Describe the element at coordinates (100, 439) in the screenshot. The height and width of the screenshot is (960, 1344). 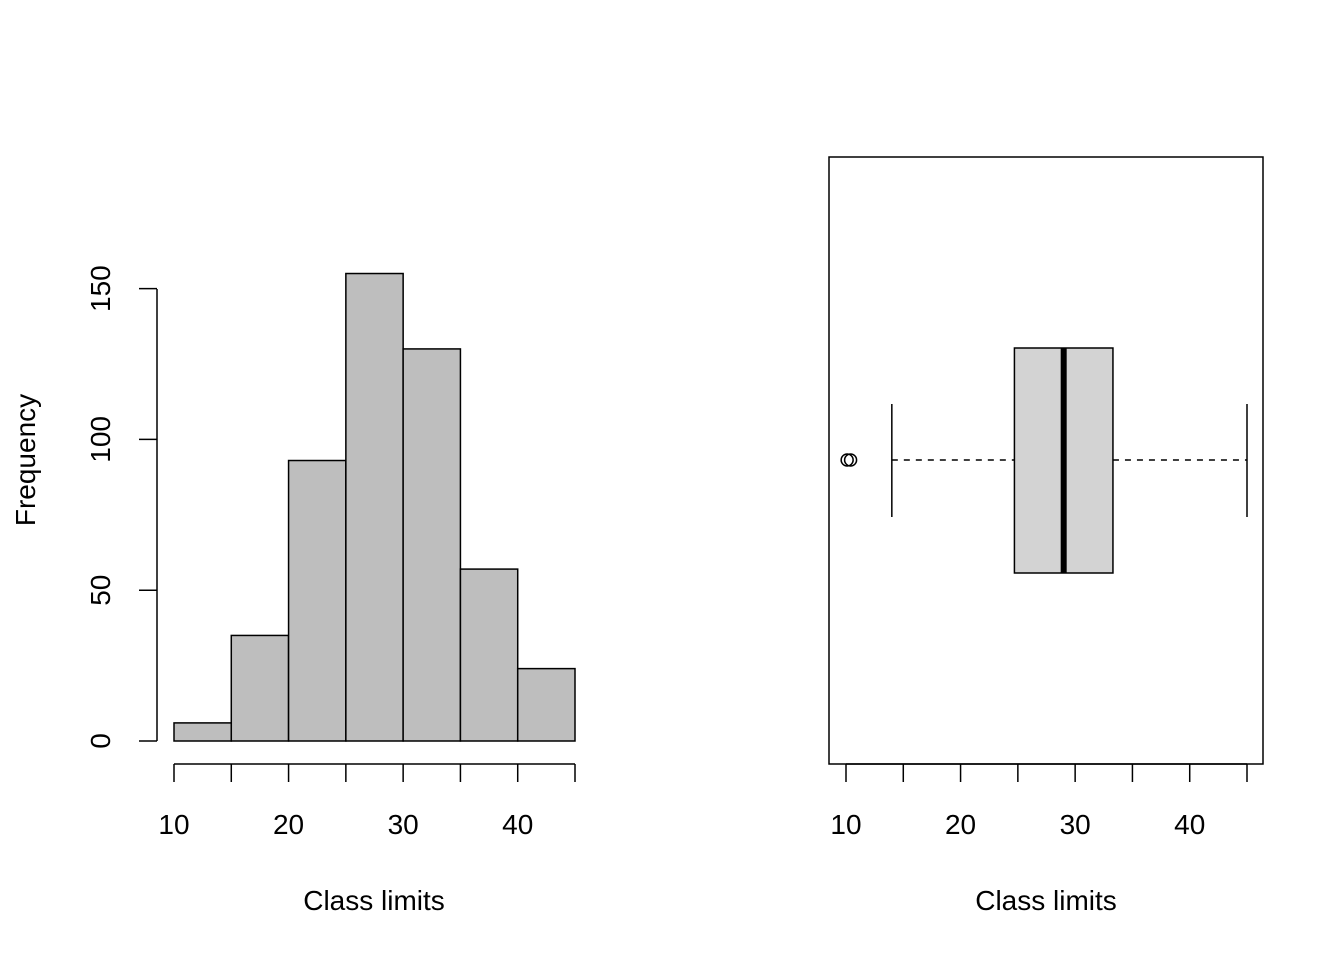
I see `y-tick-label: 100` at that location.